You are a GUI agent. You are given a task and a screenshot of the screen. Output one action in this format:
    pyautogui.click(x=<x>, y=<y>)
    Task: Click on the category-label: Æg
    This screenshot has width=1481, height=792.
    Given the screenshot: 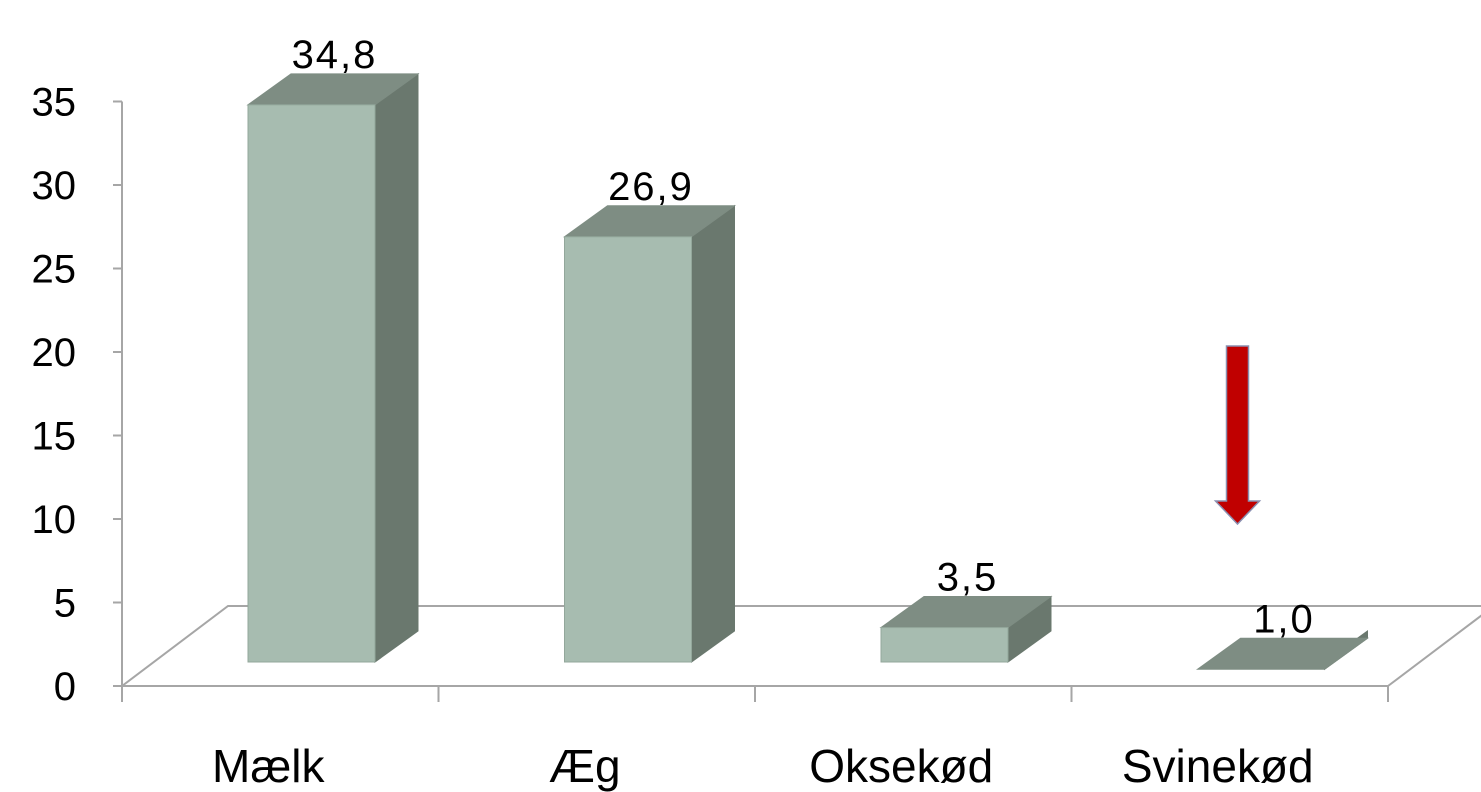 What is the action you would take?
    pyautogui.click(x=585, y=766)
    